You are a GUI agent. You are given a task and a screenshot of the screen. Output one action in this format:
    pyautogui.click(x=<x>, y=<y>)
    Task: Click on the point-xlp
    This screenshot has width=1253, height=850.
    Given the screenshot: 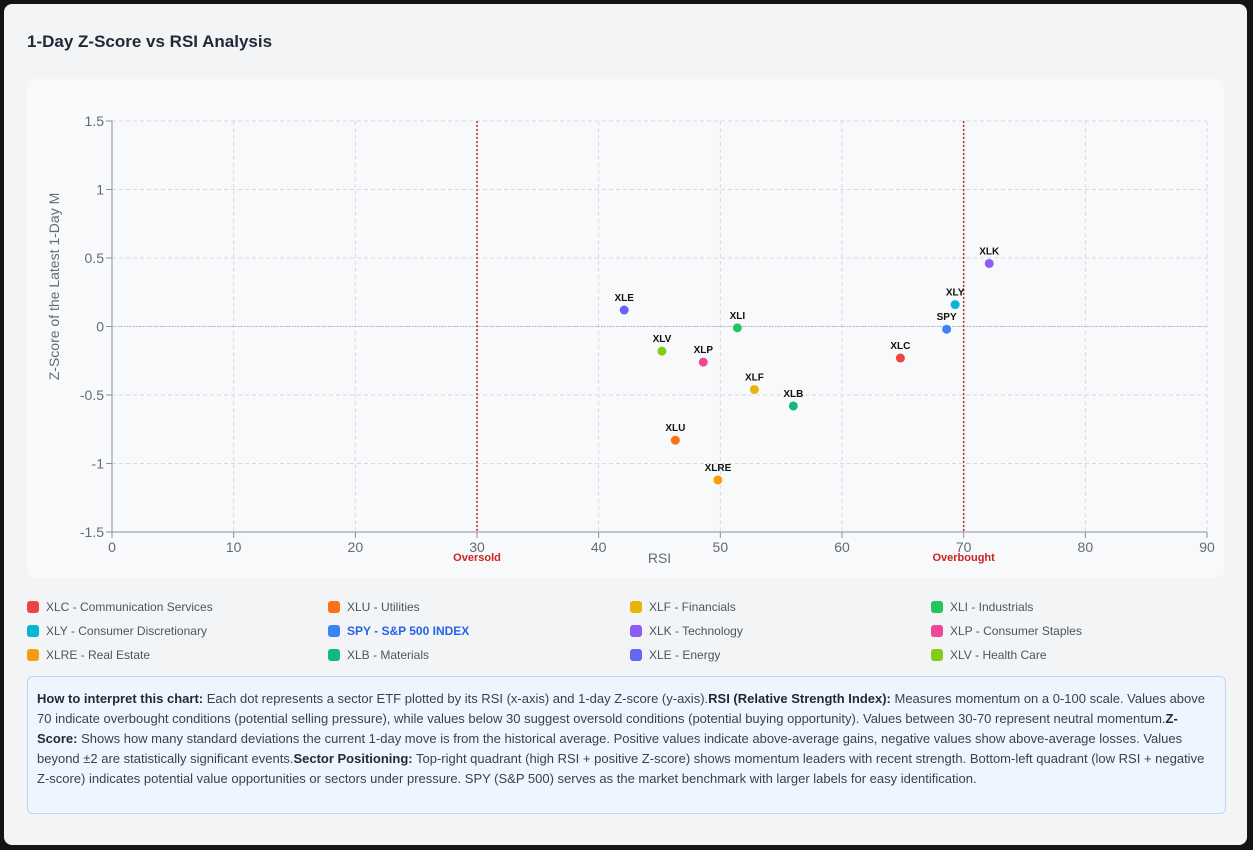 What is the action you would take?
    pyautogui.click(x=703, y=362)
    